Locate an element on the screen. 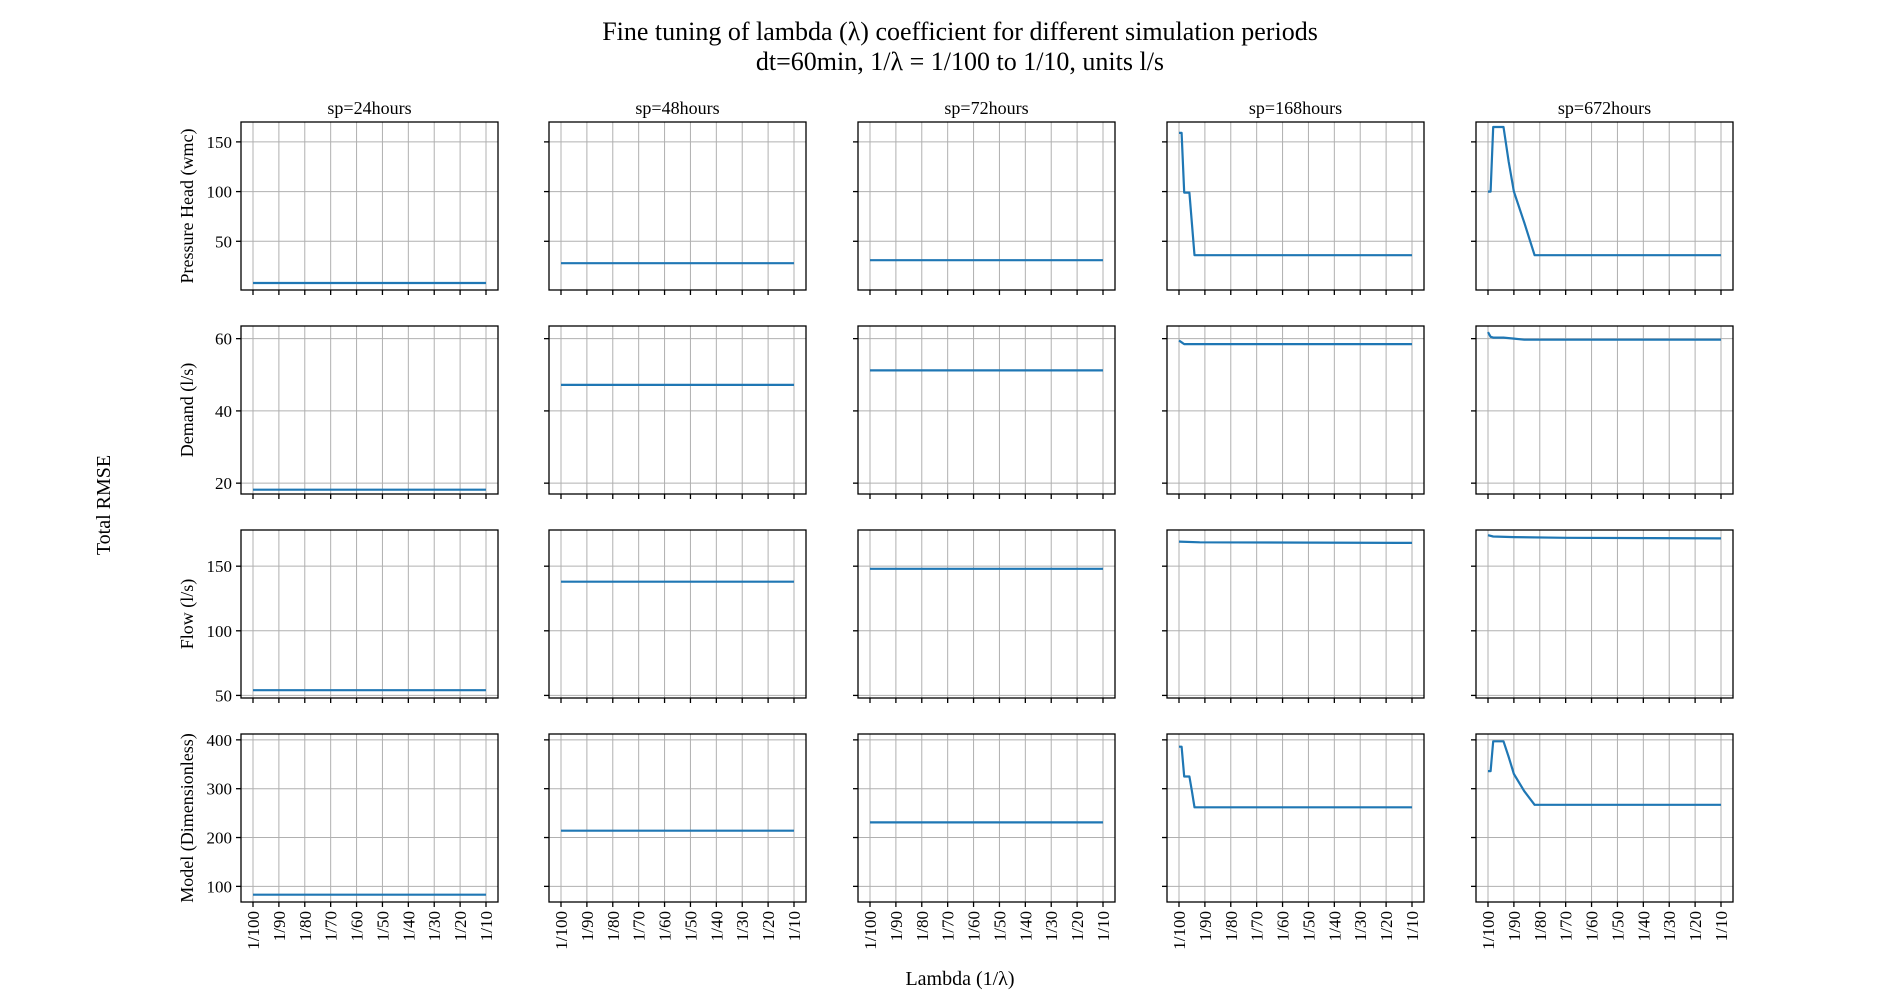 This screenshot has width=1900, height=1000. y-tick-label: 50 is located at coordinates (223, 695).